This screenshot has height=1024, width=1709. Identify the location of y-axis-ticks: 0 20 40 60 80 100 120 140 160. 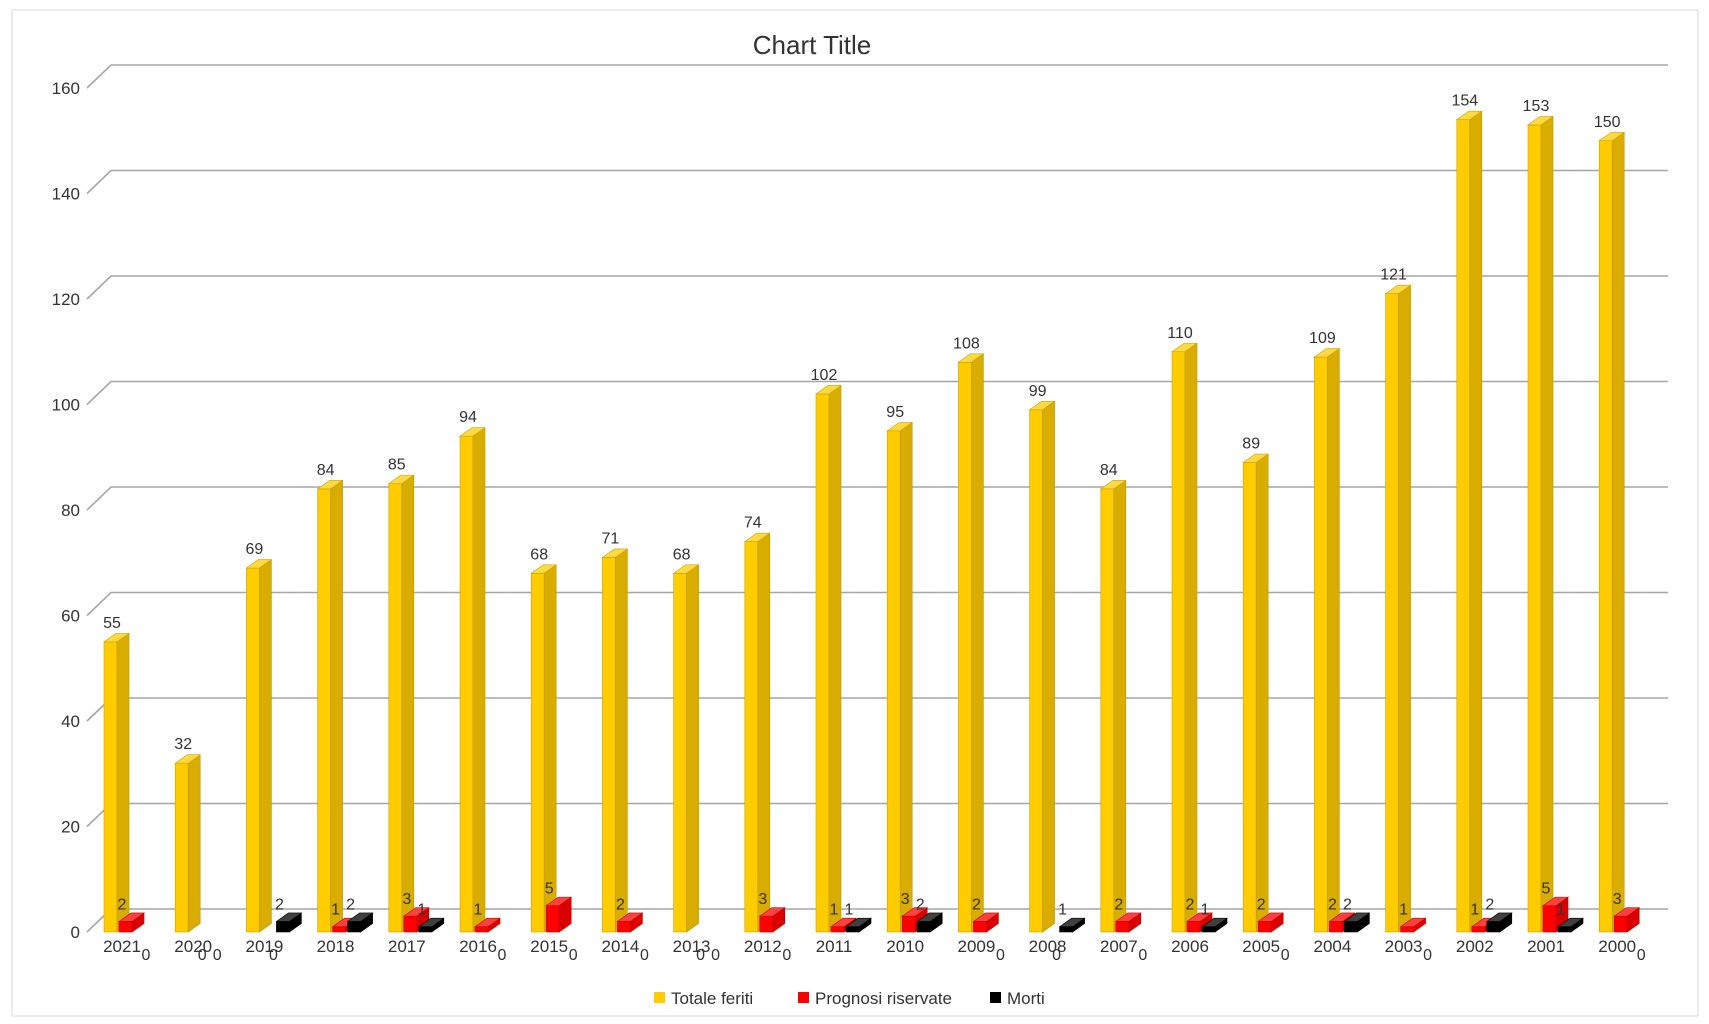
(66, 510).